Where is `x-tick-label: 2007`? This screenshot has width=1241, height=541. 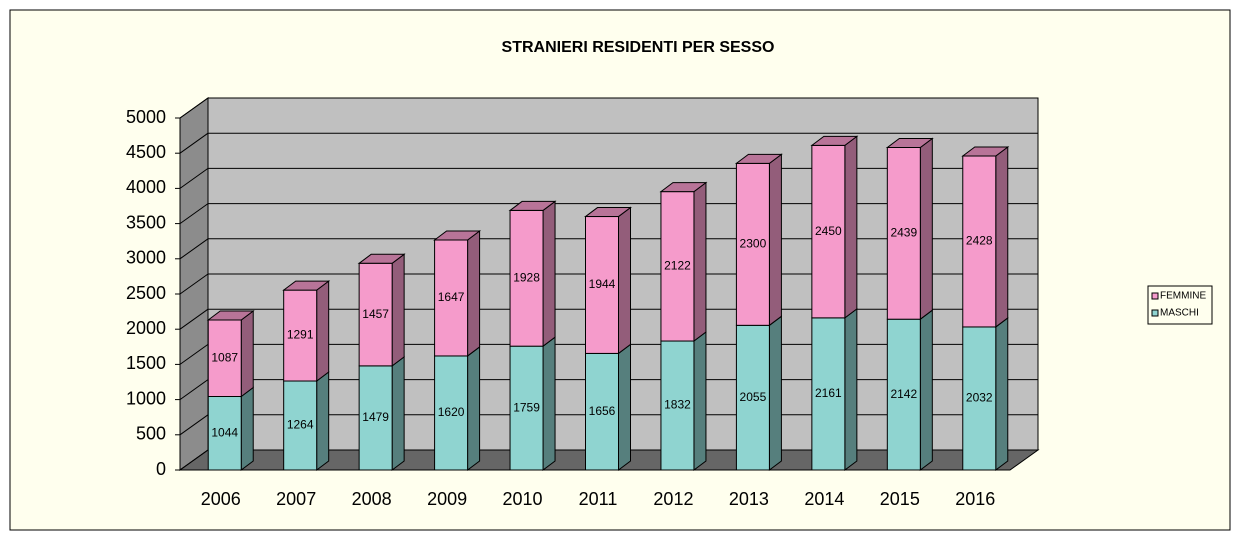 x-tick-label: 2007 is located at coordinates (296, 499).